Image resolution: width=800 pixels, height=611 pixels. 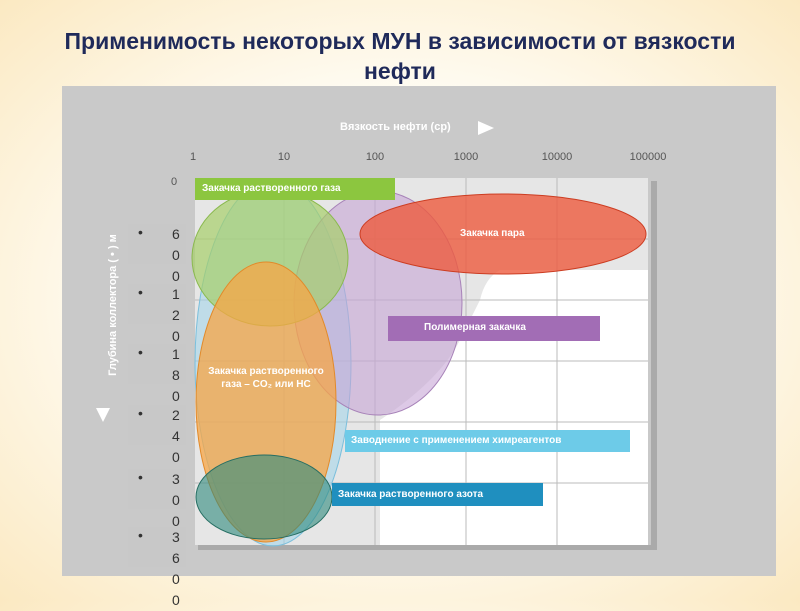 What do you see at coordinates (466, 157) in the screenshot?
I see `x-tick-label: 1000` at bounding box center [466, 157].